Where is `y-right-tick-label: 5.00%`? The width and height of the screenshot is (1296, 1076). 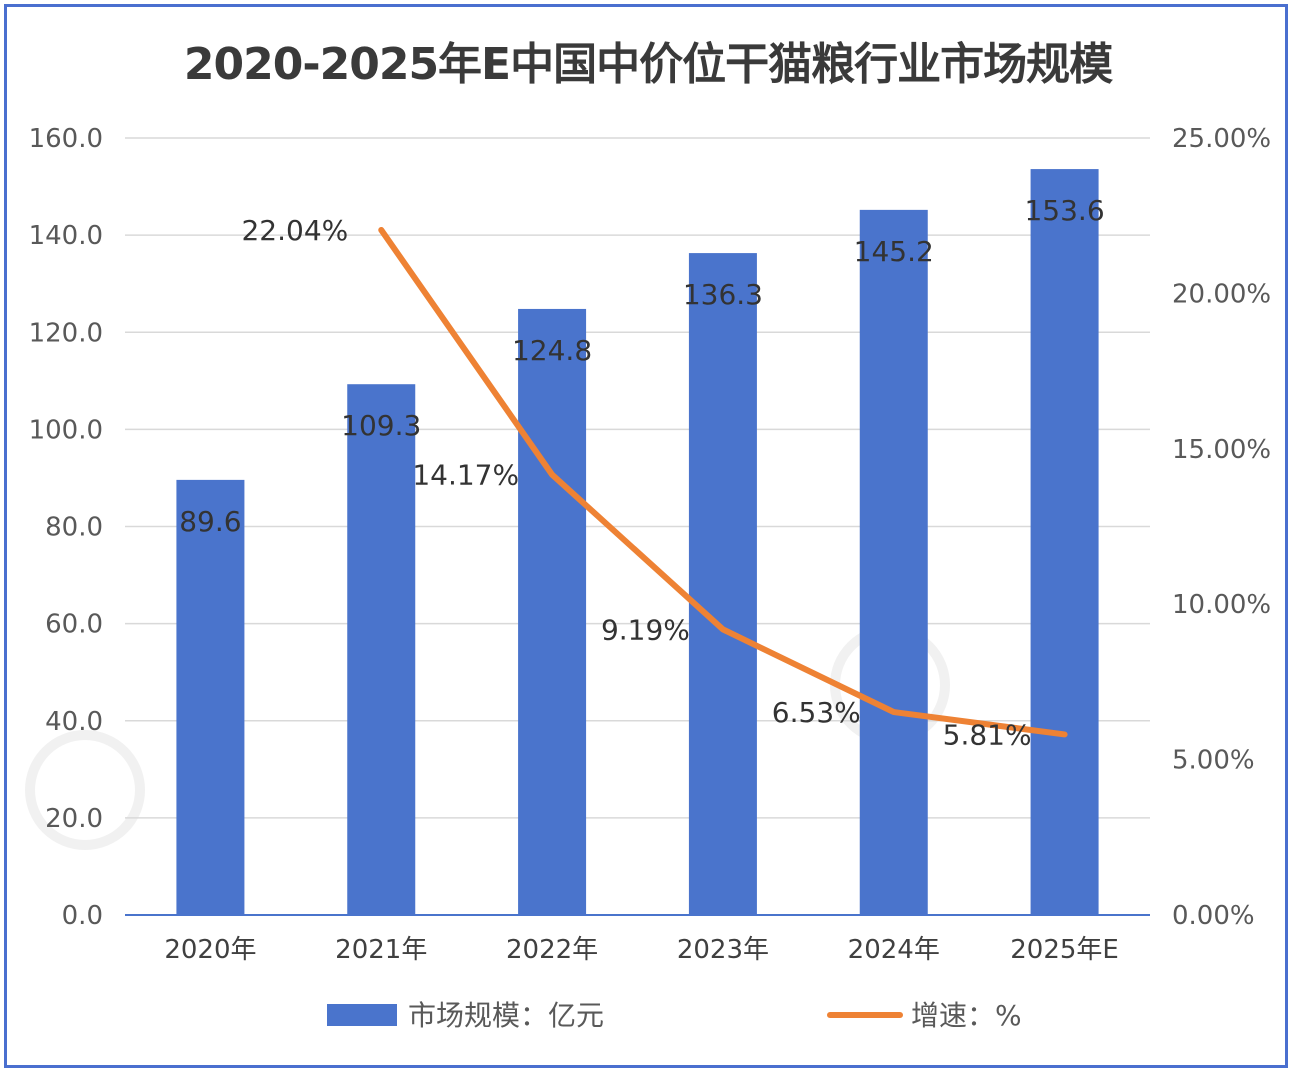
y-right-tick-label: 5.00% is located at coordinates (1213, 761).